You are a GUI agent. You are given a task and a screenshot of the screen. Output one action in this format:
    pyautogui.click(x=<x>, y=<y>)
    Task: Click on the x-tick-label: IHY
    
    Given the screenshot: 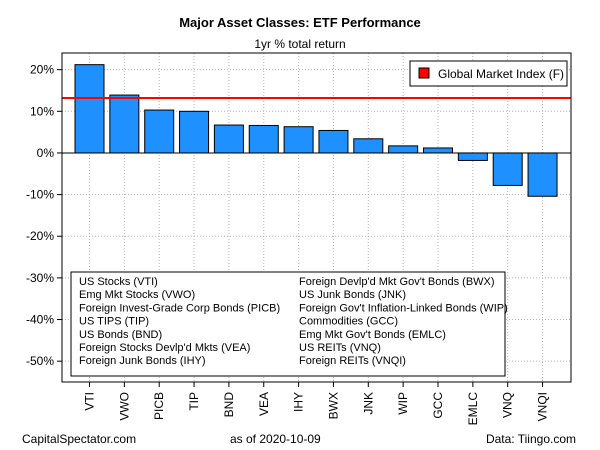 What is the action you would take?
    pyautogui.click(x=299, y=402)
    